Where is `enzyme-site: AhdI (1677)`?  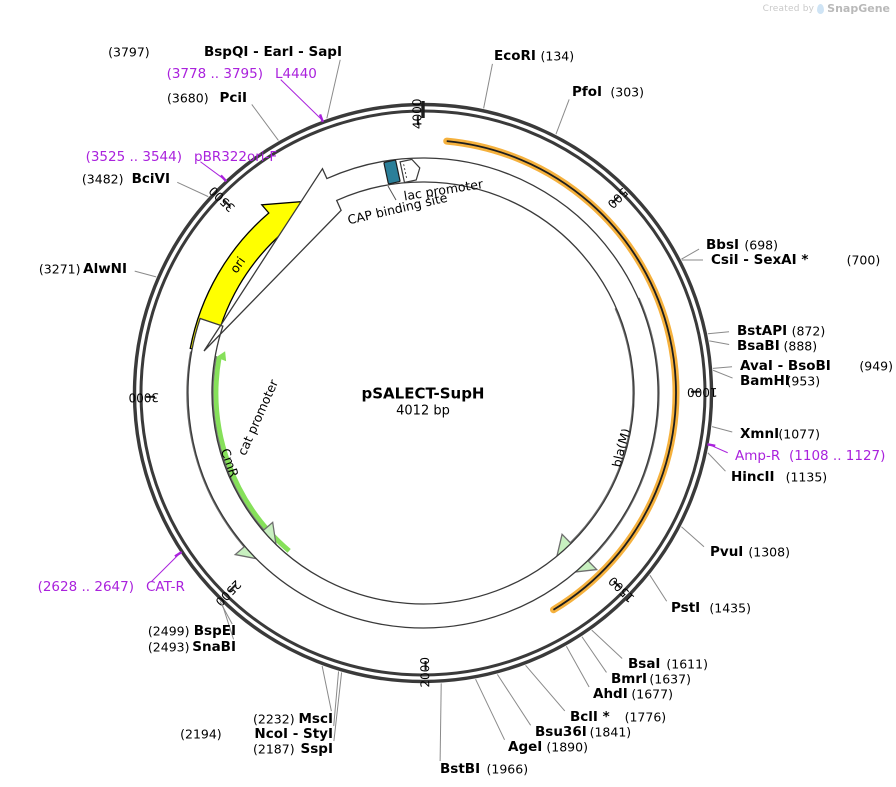 enzyme-site: AhdI (1677) is located at coordinates (633, 694).